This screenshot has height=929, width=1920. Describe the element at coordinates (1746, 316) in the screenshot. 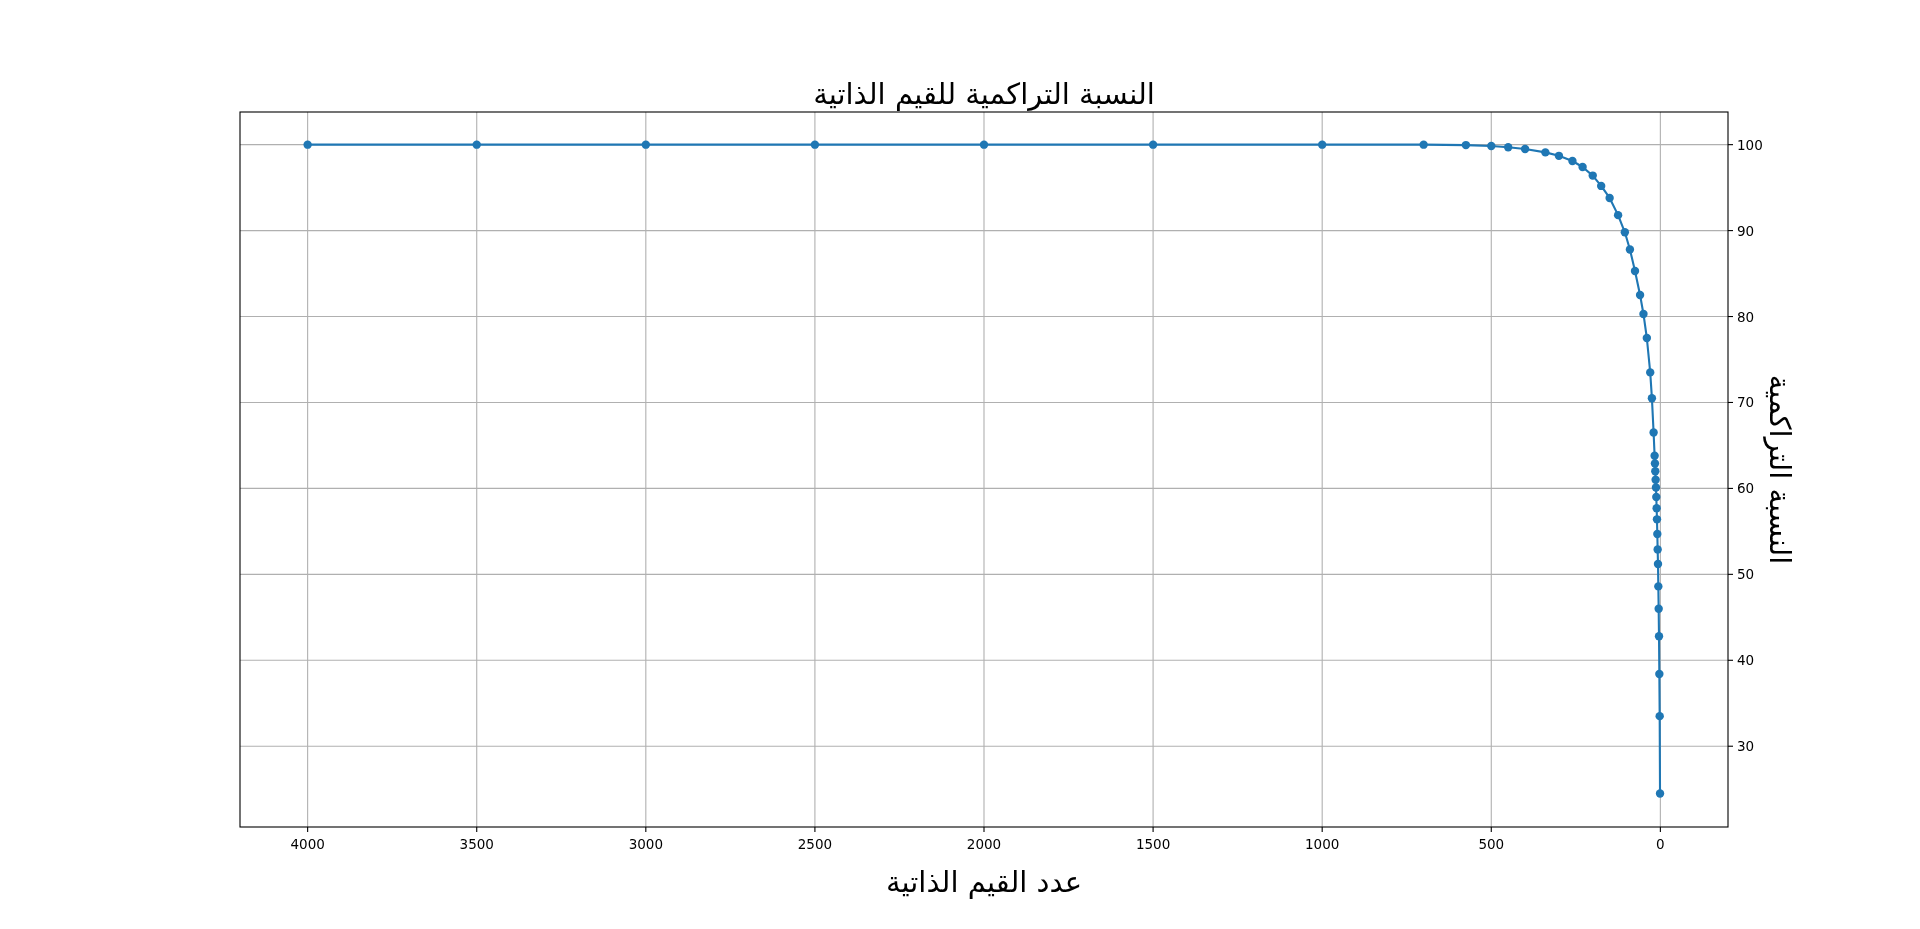

I see `y-tick-label: 80` at that location.